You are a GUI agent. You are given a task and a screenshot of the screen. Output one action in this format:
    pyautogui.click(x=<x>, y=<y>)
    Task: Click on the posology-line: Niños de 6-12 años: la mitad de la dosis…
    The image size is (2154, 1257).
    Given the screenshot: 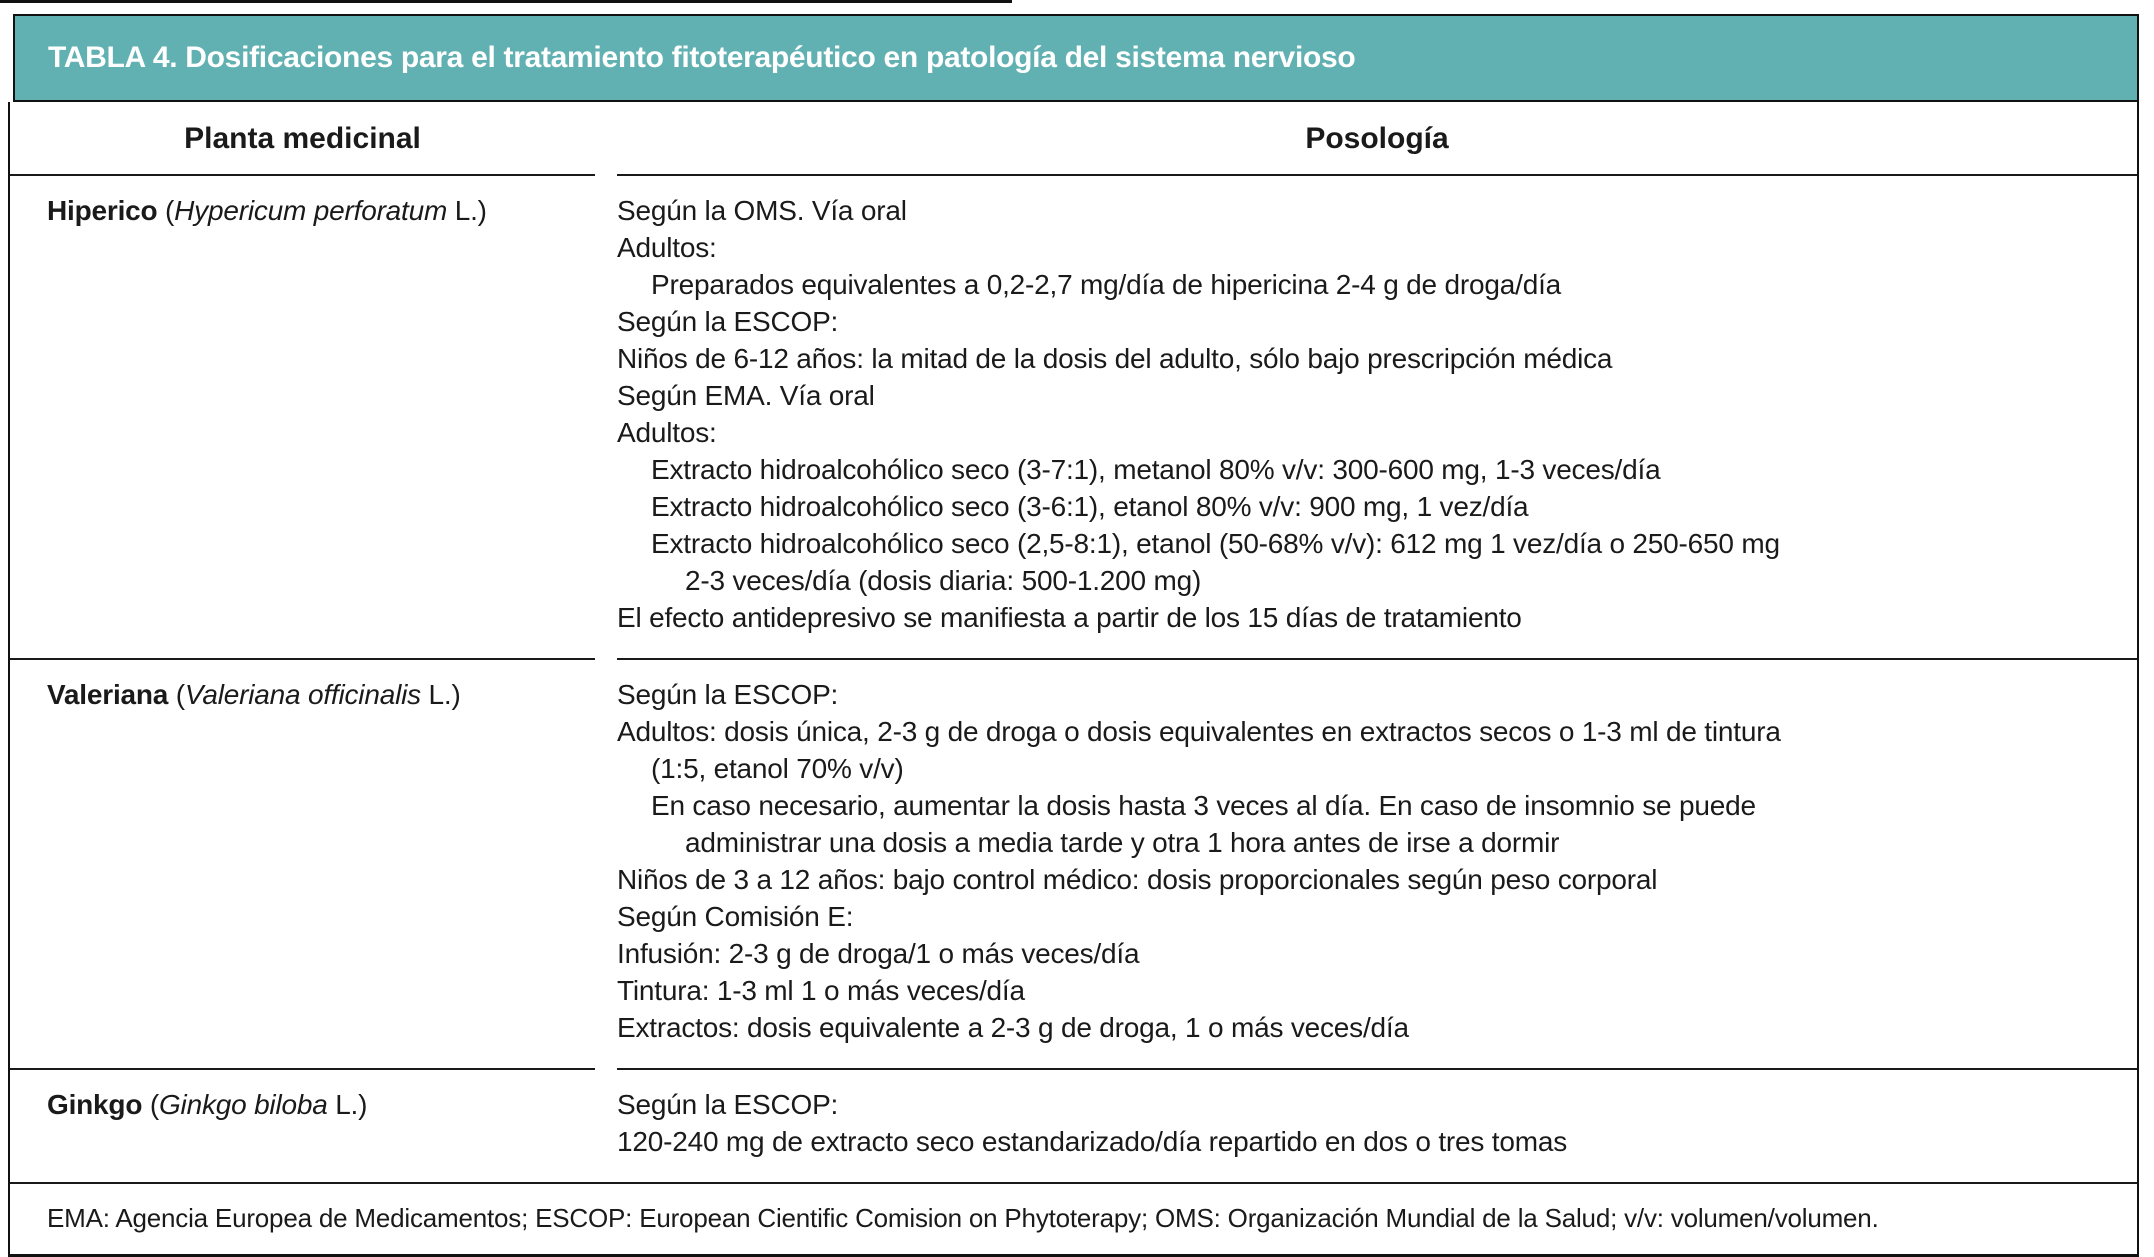 What is the action you would take?
    pyautogui.click(x=1115, y=358)
    